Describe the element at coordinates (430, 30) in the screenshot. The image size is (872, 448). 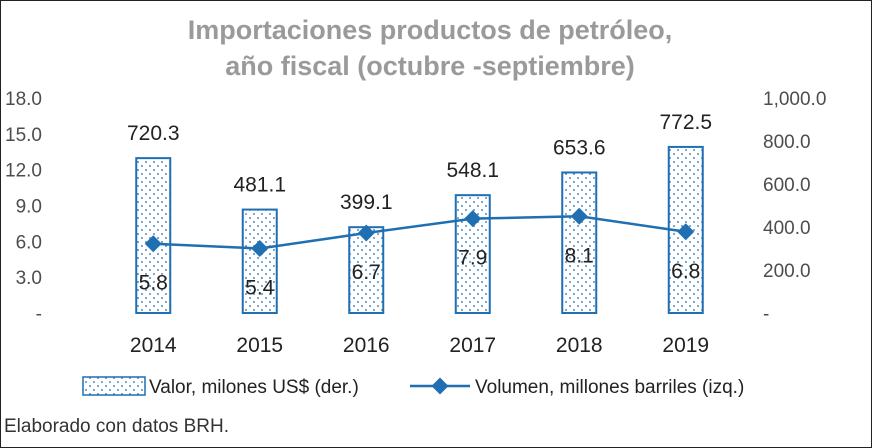
I see `chart-title-line1: Importaciones productos de petróleo,` at that location.